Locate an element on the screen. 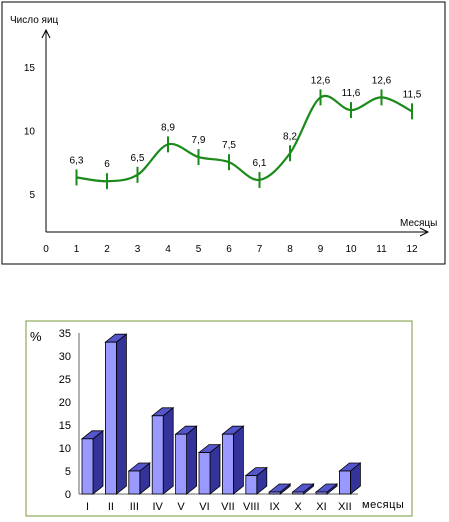  data-label: 6 is located at coordinates (107, 164).